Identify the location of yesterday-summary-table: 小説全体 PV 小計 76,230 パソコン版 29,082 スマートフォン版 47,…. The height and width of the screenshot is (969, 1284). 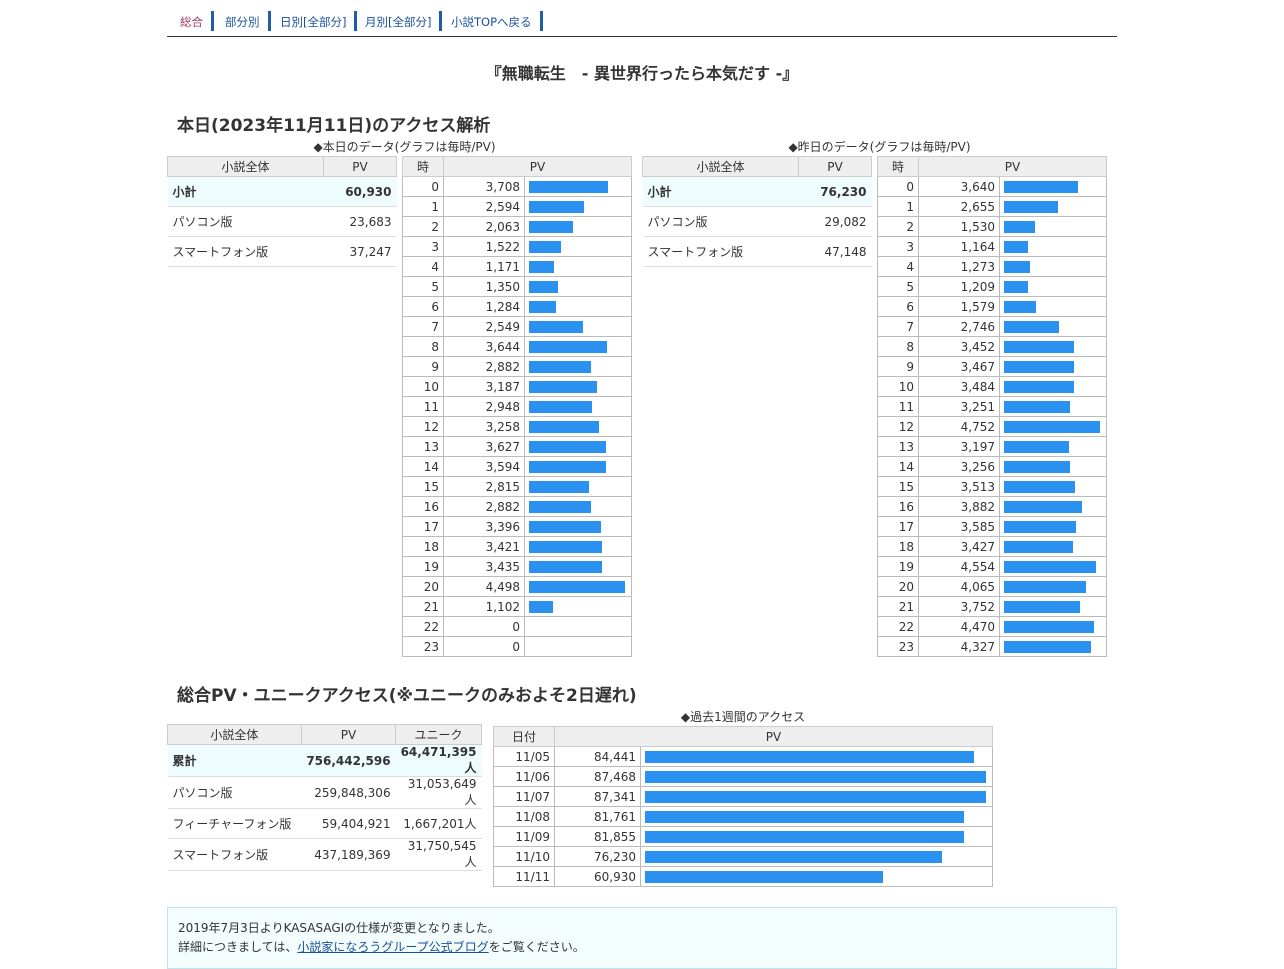
(757, 211).